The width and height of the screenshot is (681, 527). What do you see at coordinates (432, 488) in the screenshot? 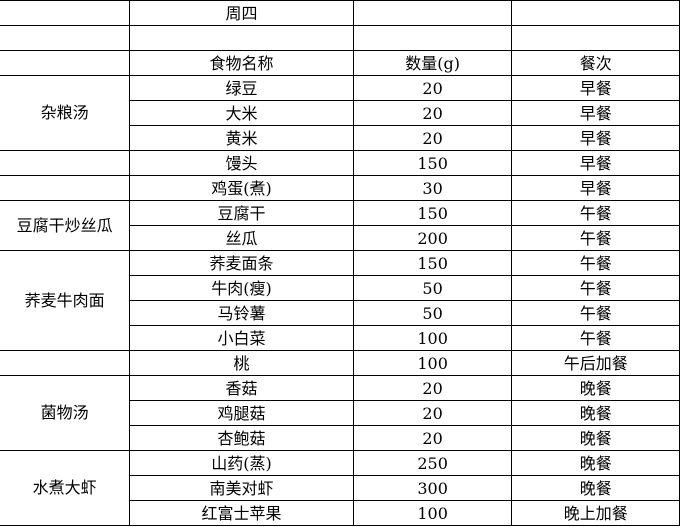
I see `quantity-cell: 300` at bounding box center [432, 488].